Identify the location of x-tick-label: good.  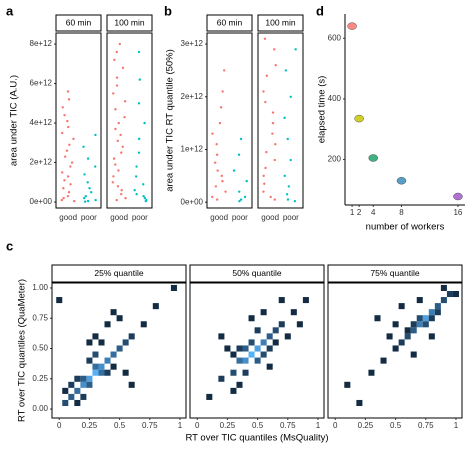
(119, 217).